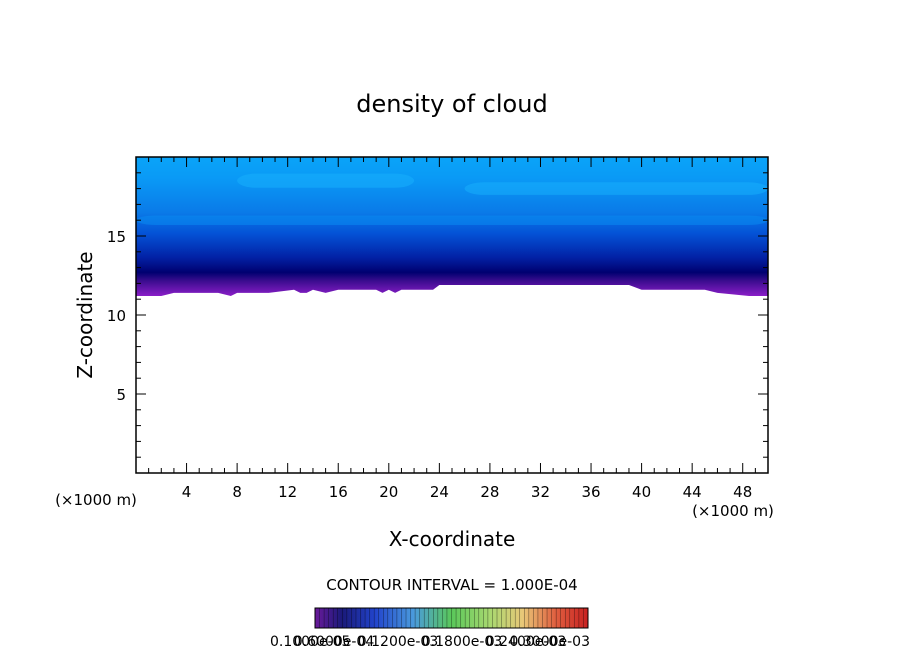 This screenshot has width=904, height=658. What do you see at coordinates (590, 492) in the screenshot?
I see `x-tick-label: 36` at bounding box center [590, 492].